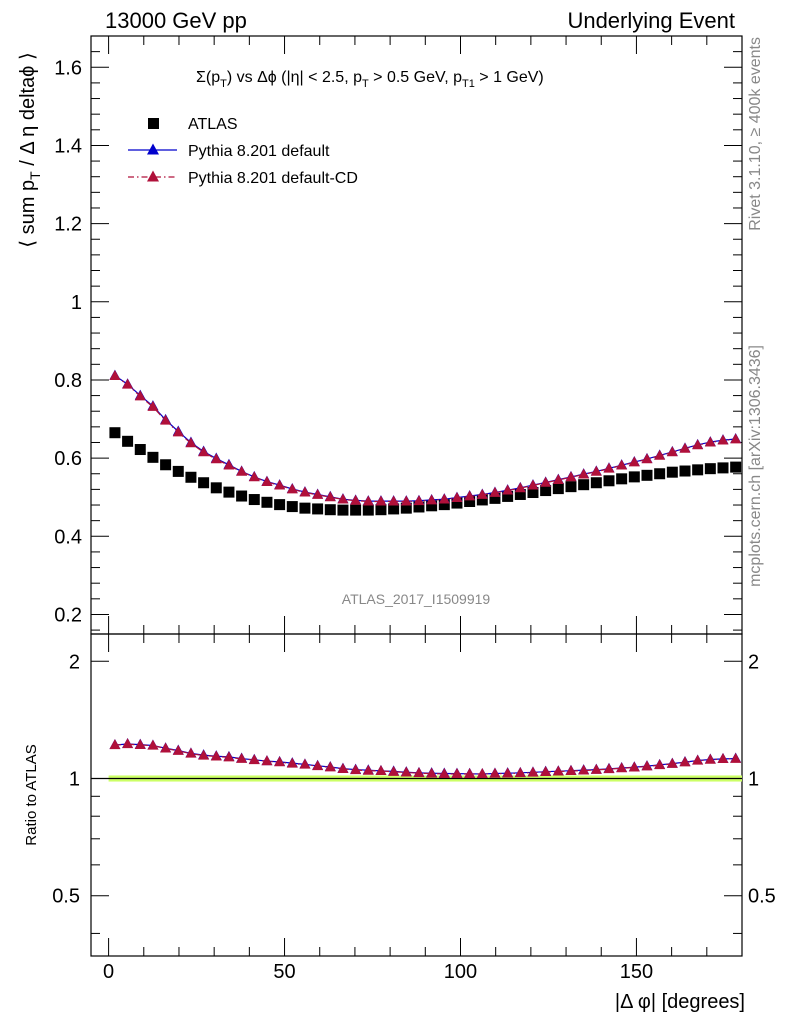  I want to click on main-y-axis-label: ⟨ sum pT / Δ η deltaϕ ⟩, so click(30, 149).